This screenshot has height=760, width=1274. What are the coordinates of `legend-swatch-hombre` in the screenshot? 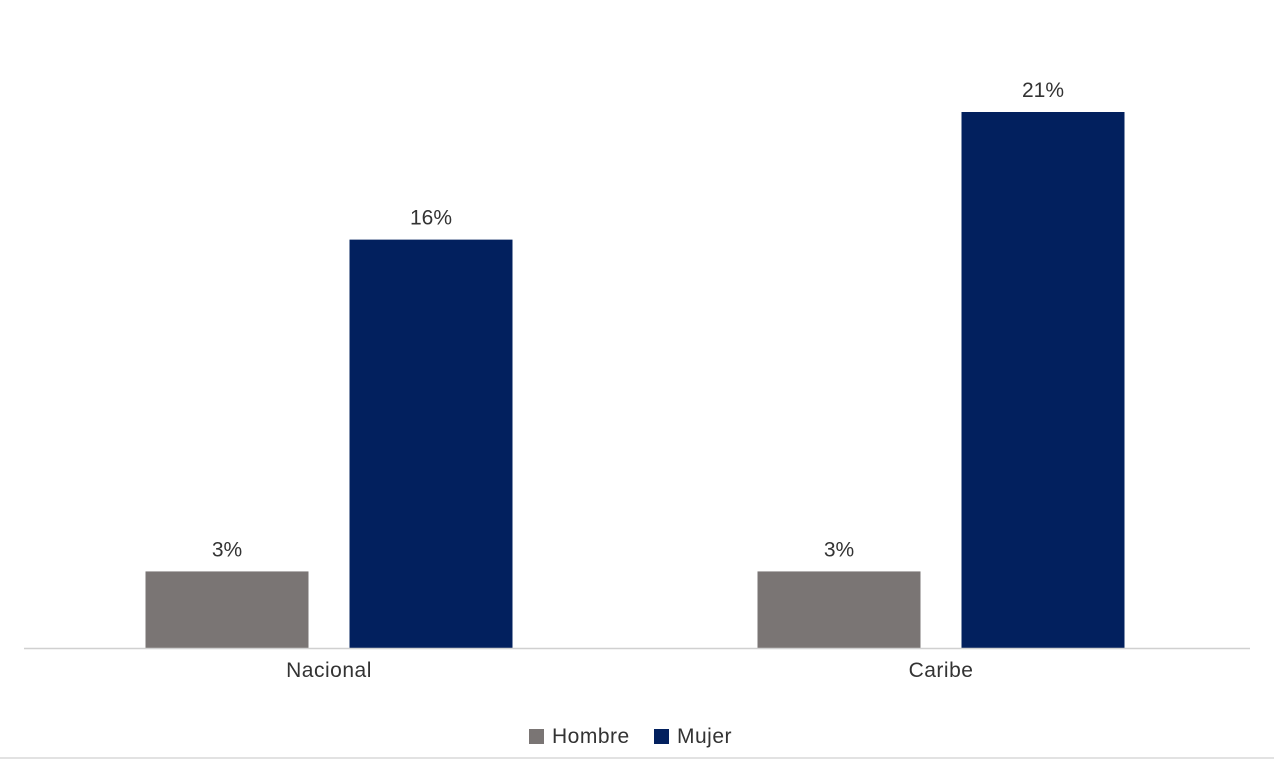 It's located at (536, 736).